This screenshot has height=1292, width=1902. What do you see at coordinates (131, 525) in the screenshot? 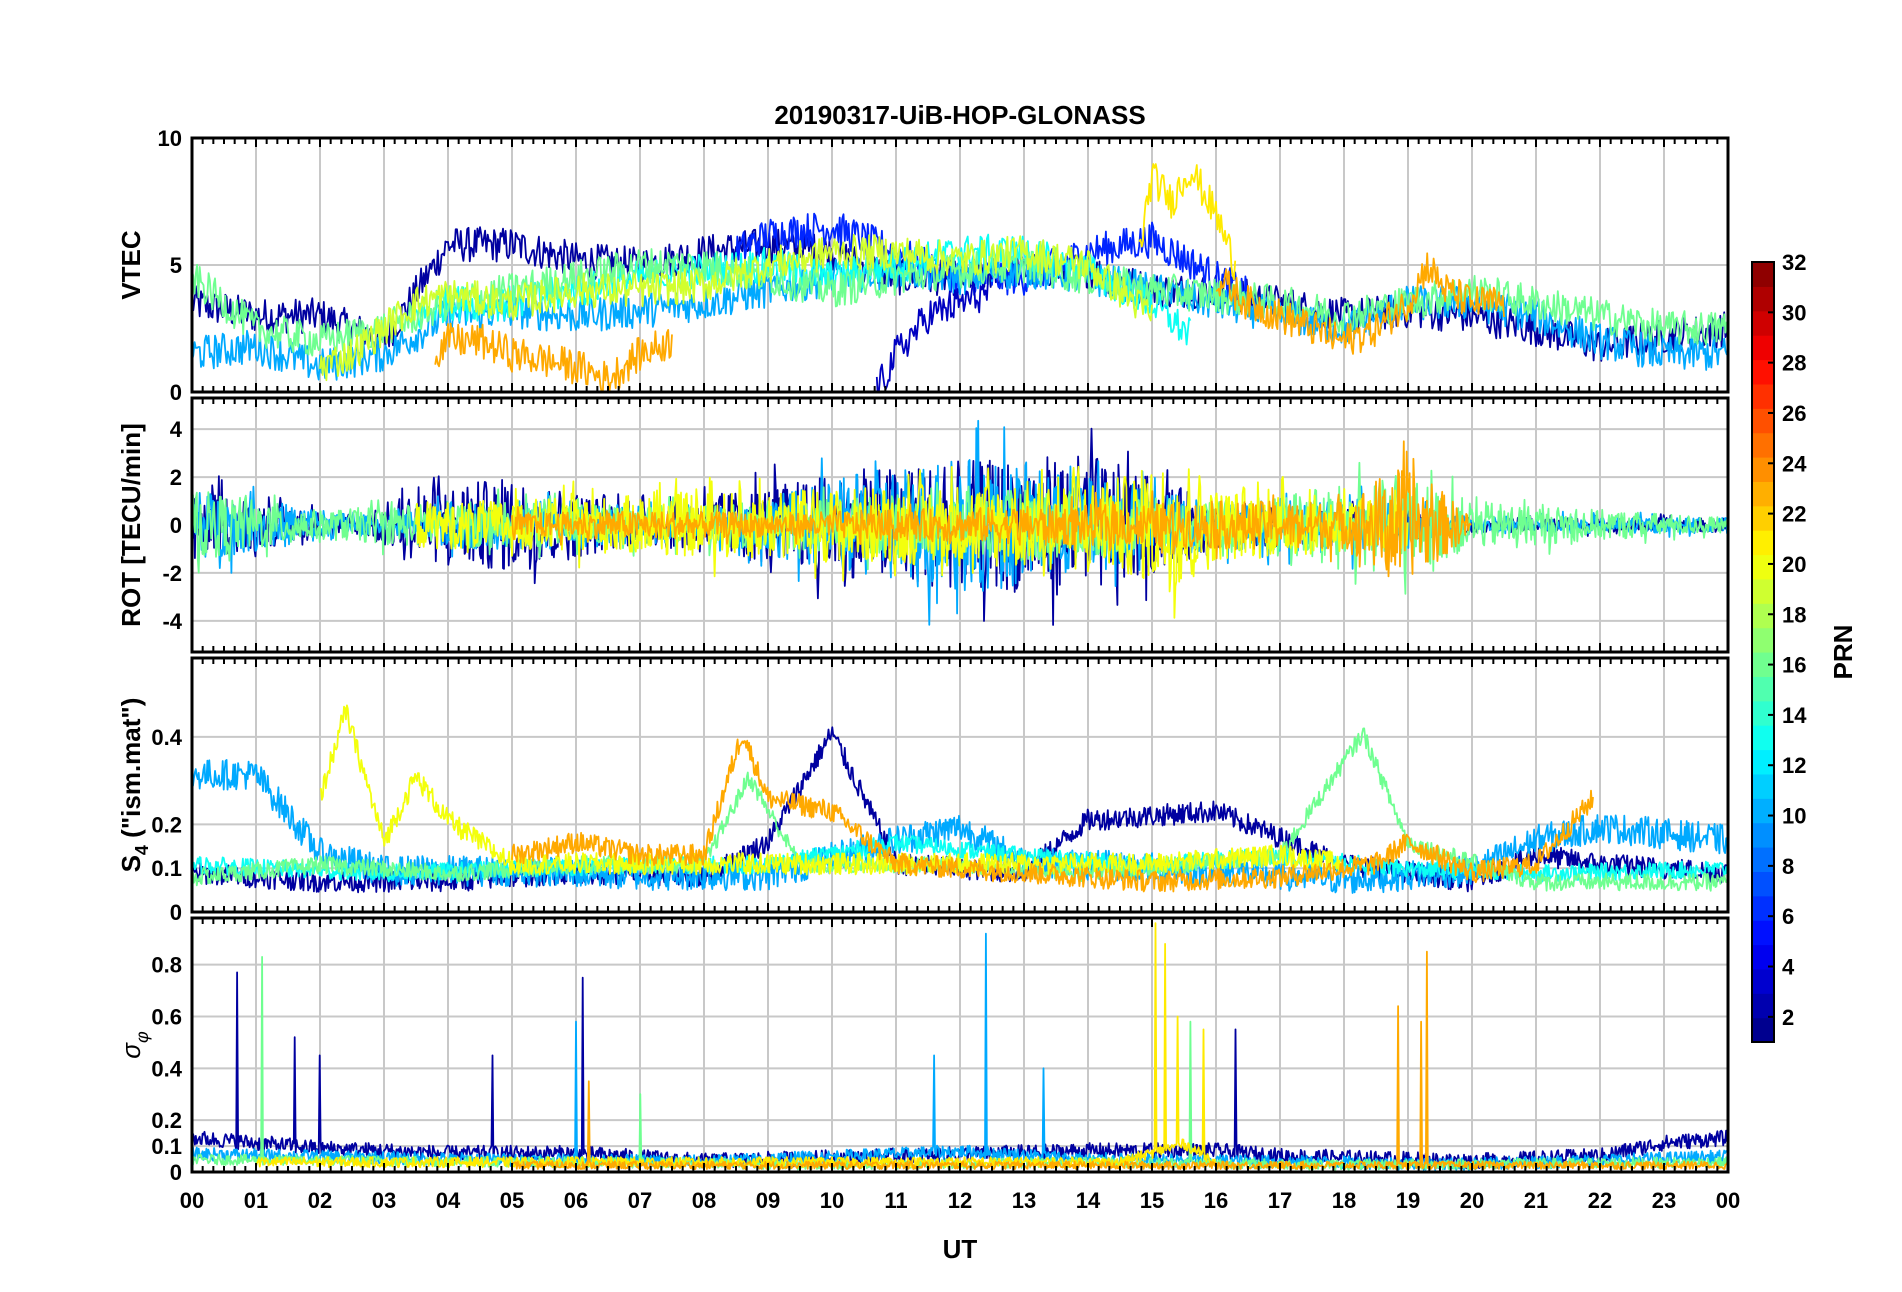
I see `y-axis-label: ROT [TECU/min]` at bounding box center [131, 525].